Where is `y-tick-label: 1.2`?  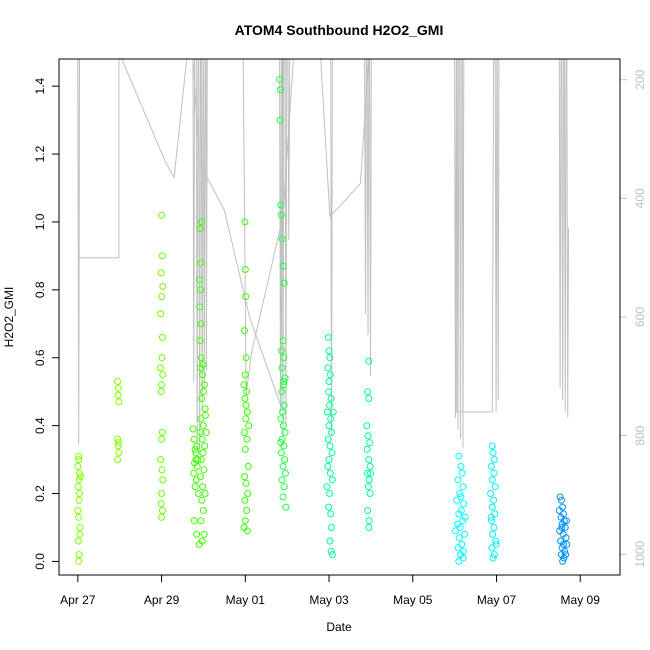
y-tick-label: 1.2 is located at coordinates (40, 153).